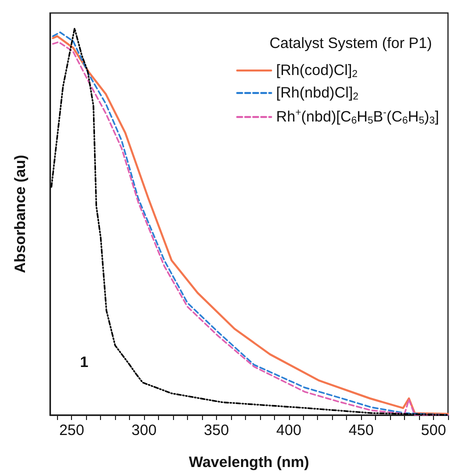 This screenshot has height=476, width=450. Describe the element at coordinates (216, 430) in the screenshot. I see `x-tick-label: 350` at that location.